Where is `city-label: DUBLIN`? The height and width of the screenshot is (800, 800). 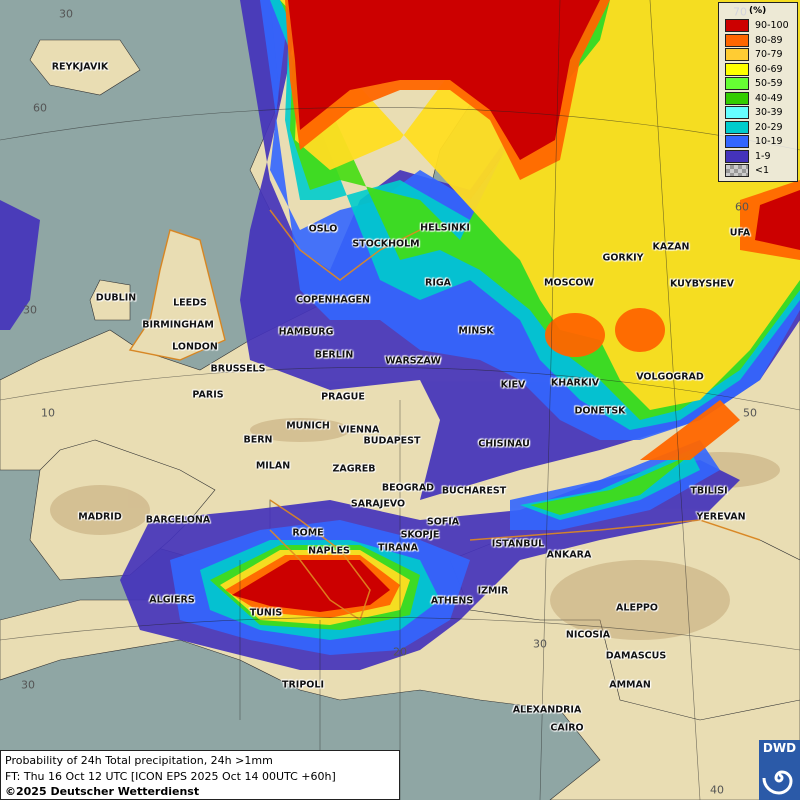
city-label: DUBLIN is located at coordinates (116, 298).